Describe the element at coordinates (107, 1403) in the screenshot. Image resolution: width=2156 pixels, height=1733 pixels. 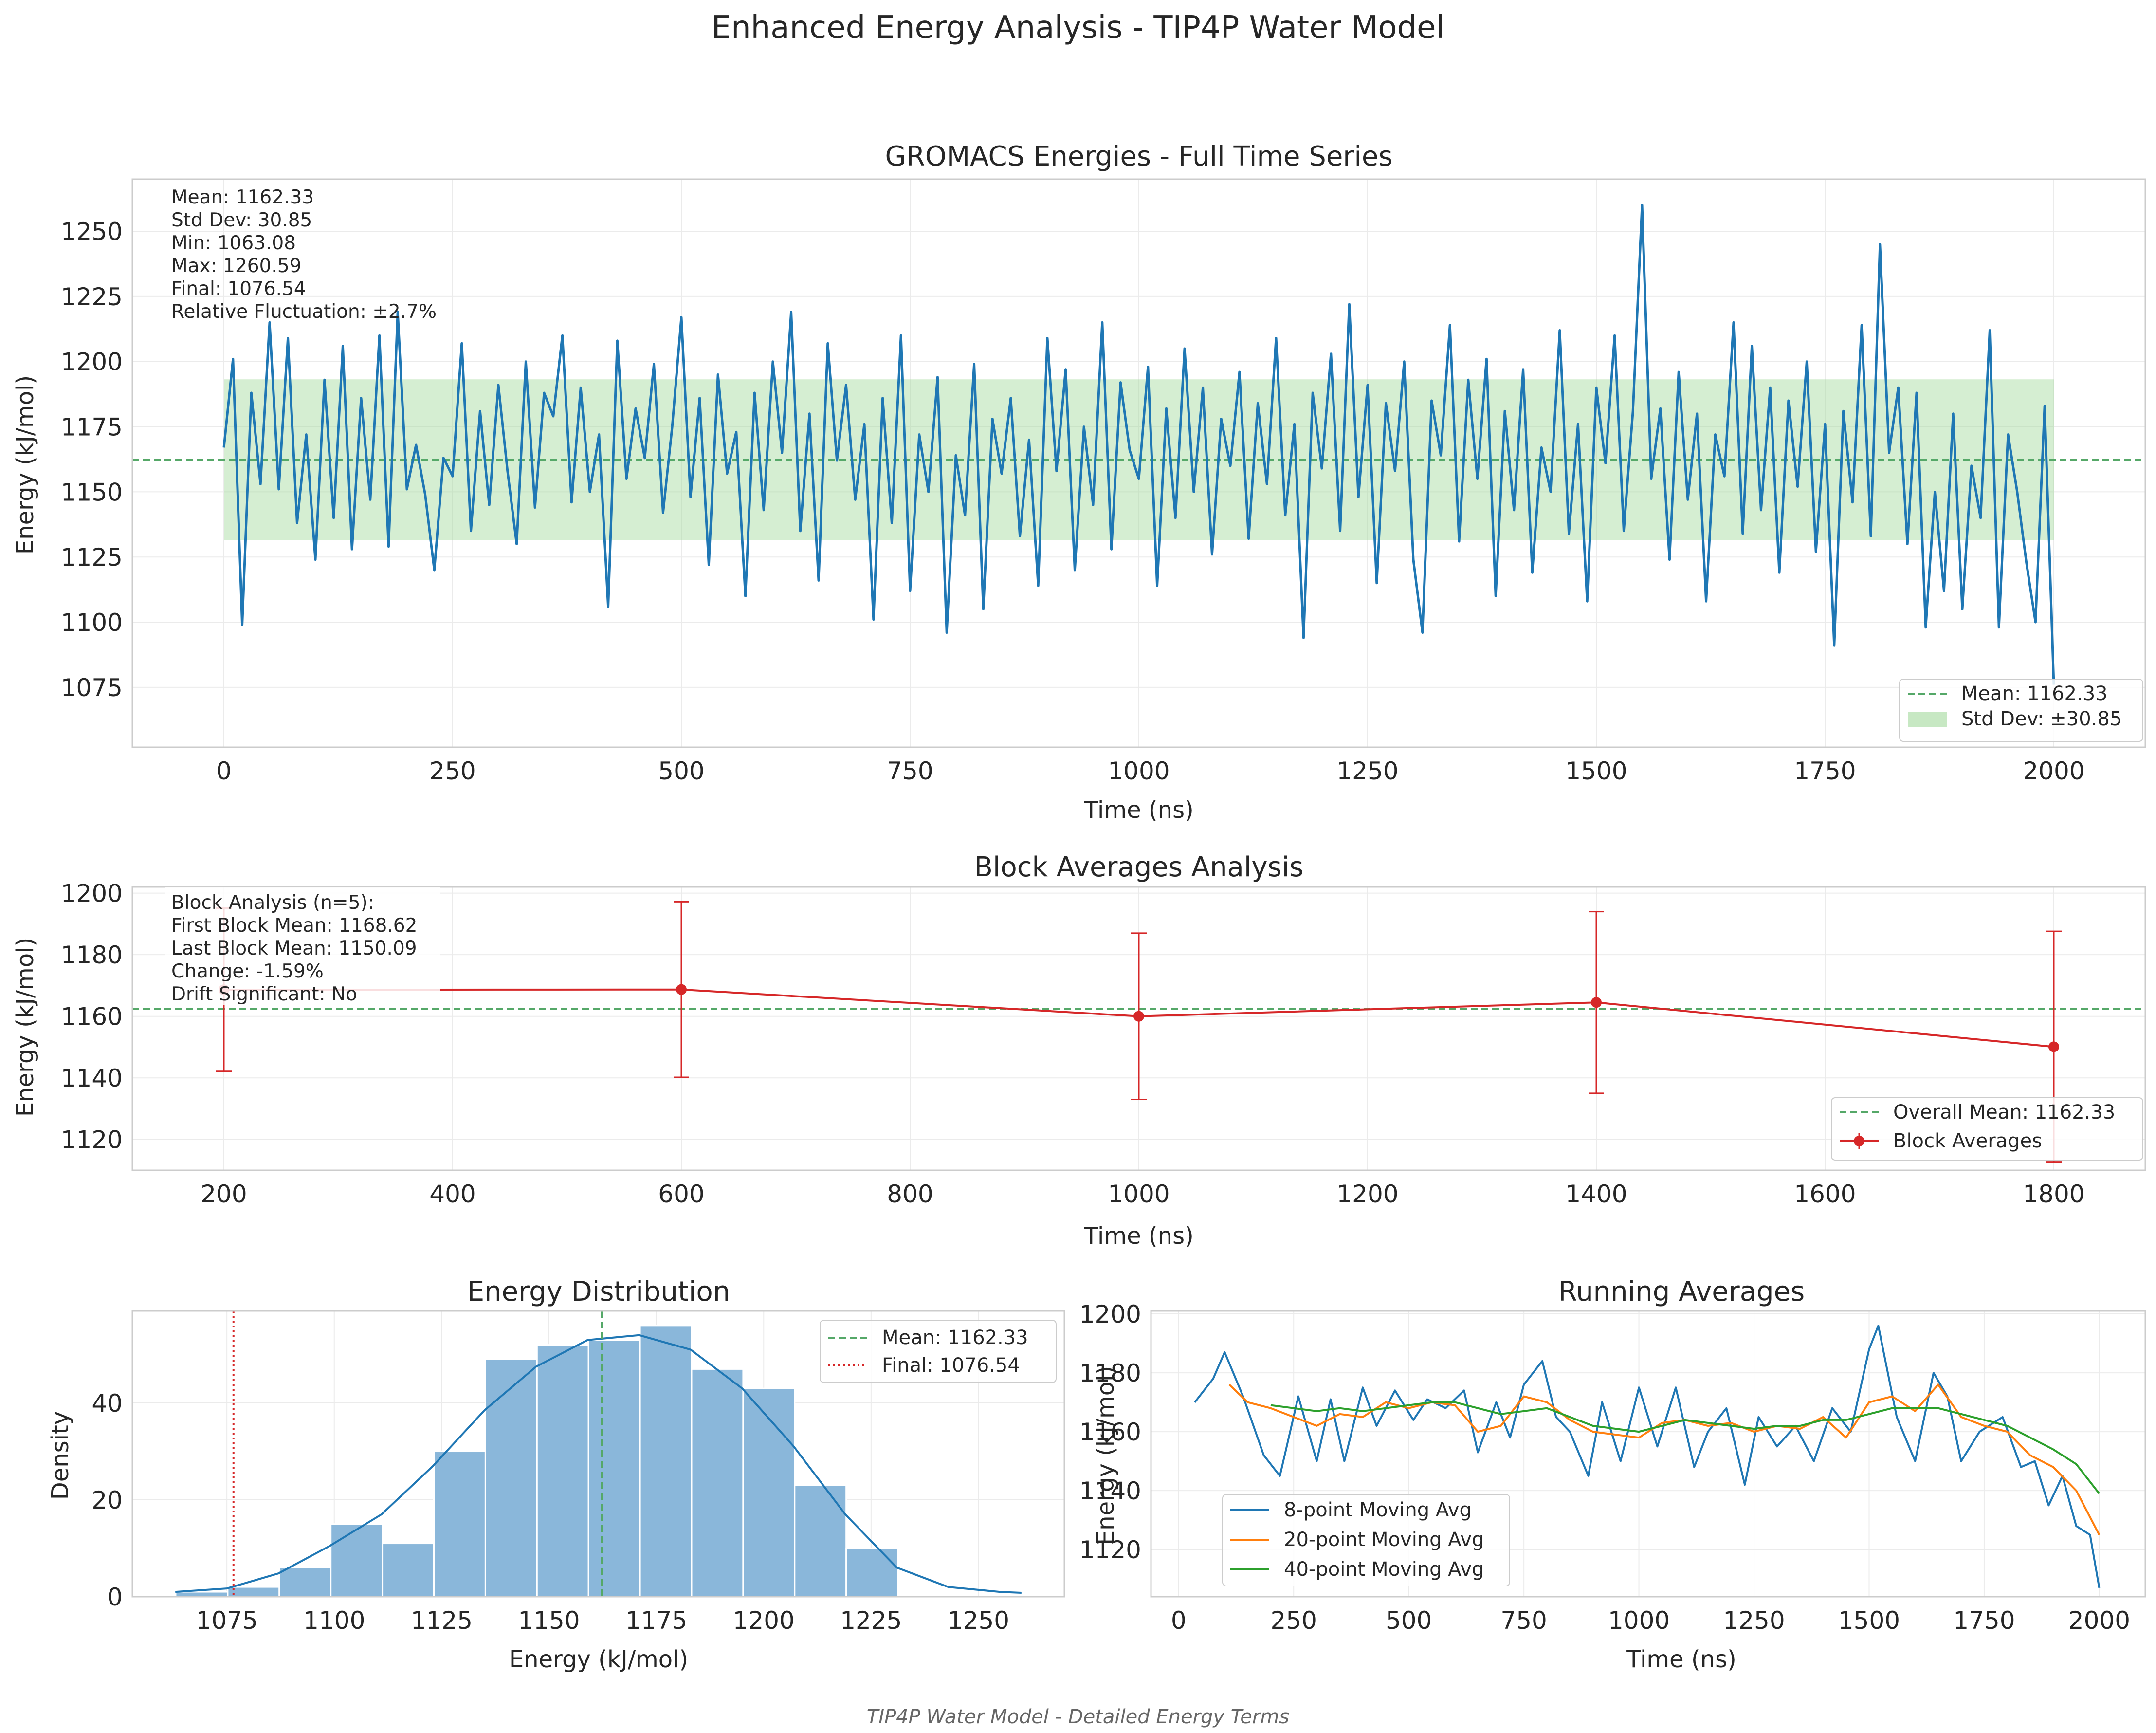
I see `distribution-ytick-label: 40` at that location.